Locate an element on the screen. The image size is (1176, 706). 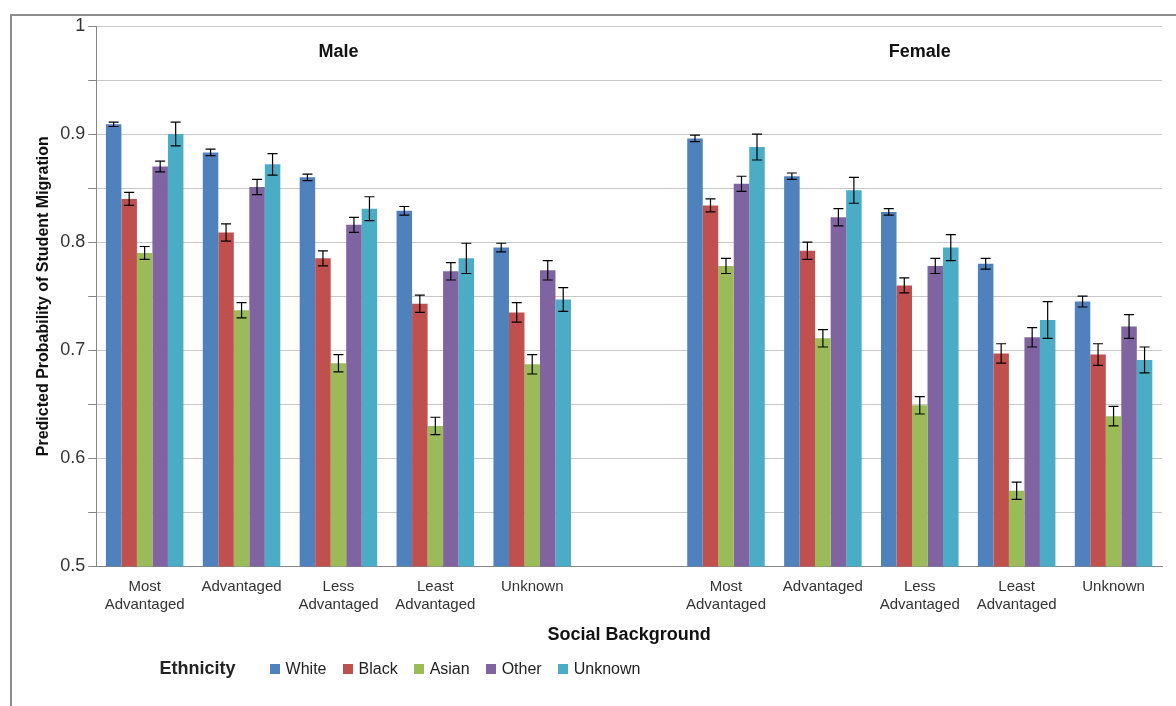
y-tick-label: 0.6 is located at coordinates (73, 457).